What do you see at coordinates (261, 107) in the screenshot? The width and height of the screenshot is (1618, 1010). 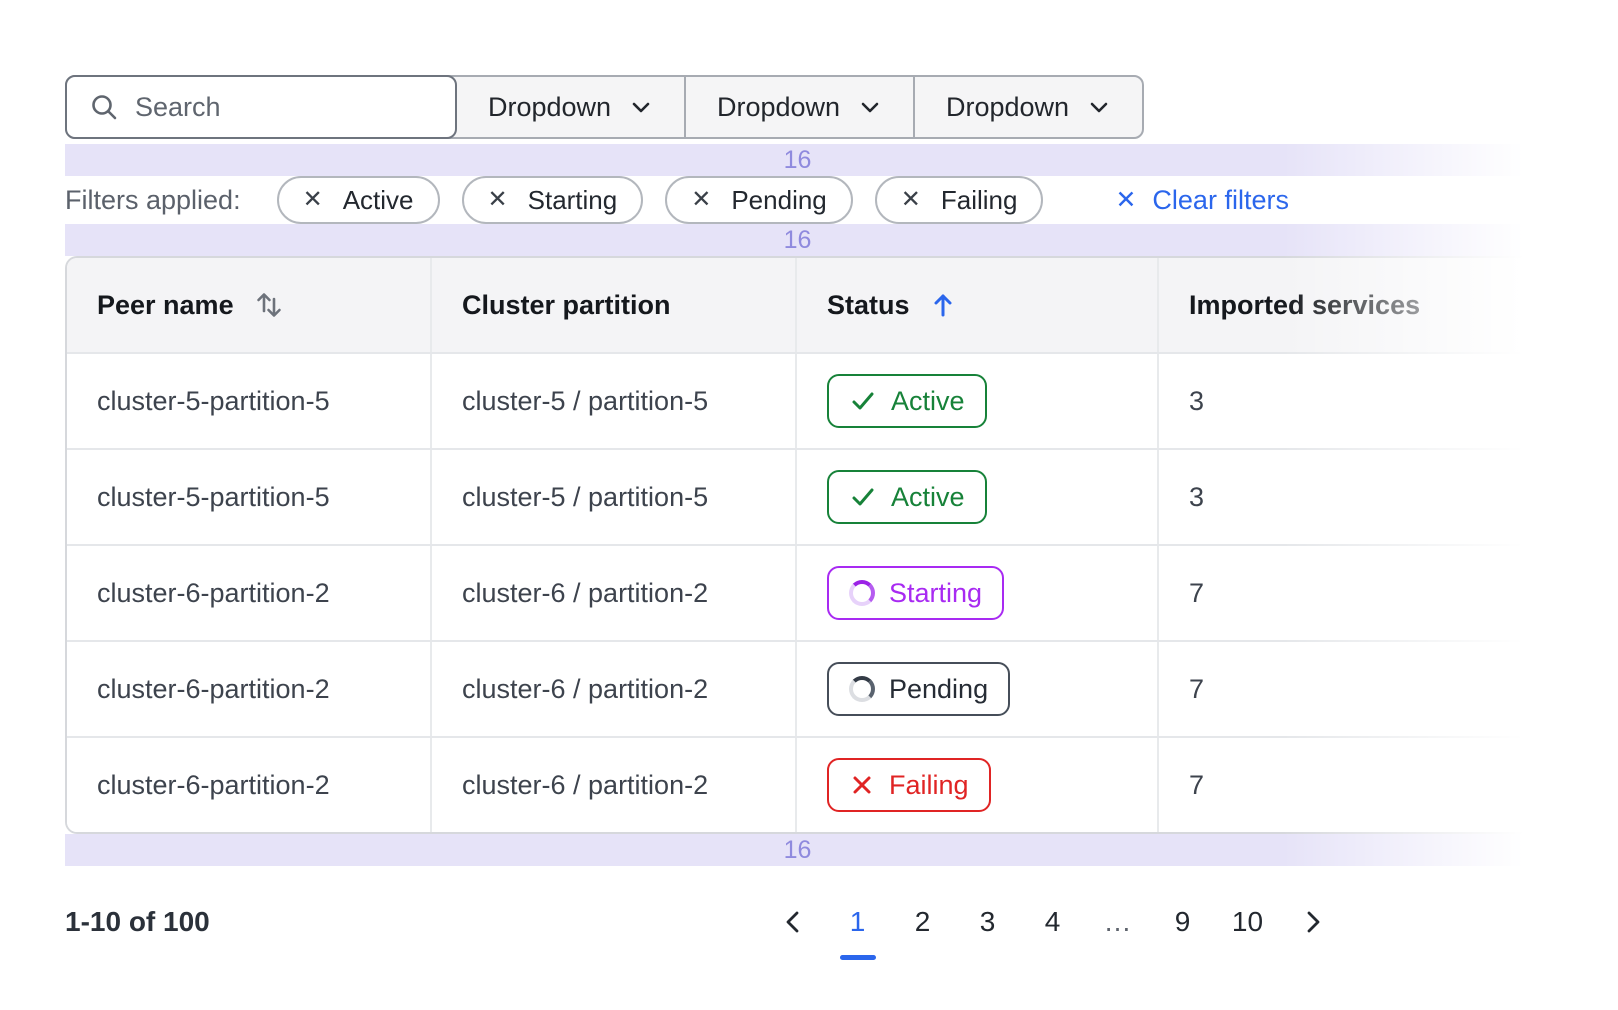 I see `search-input: Search` at bounding box center [261, 107].